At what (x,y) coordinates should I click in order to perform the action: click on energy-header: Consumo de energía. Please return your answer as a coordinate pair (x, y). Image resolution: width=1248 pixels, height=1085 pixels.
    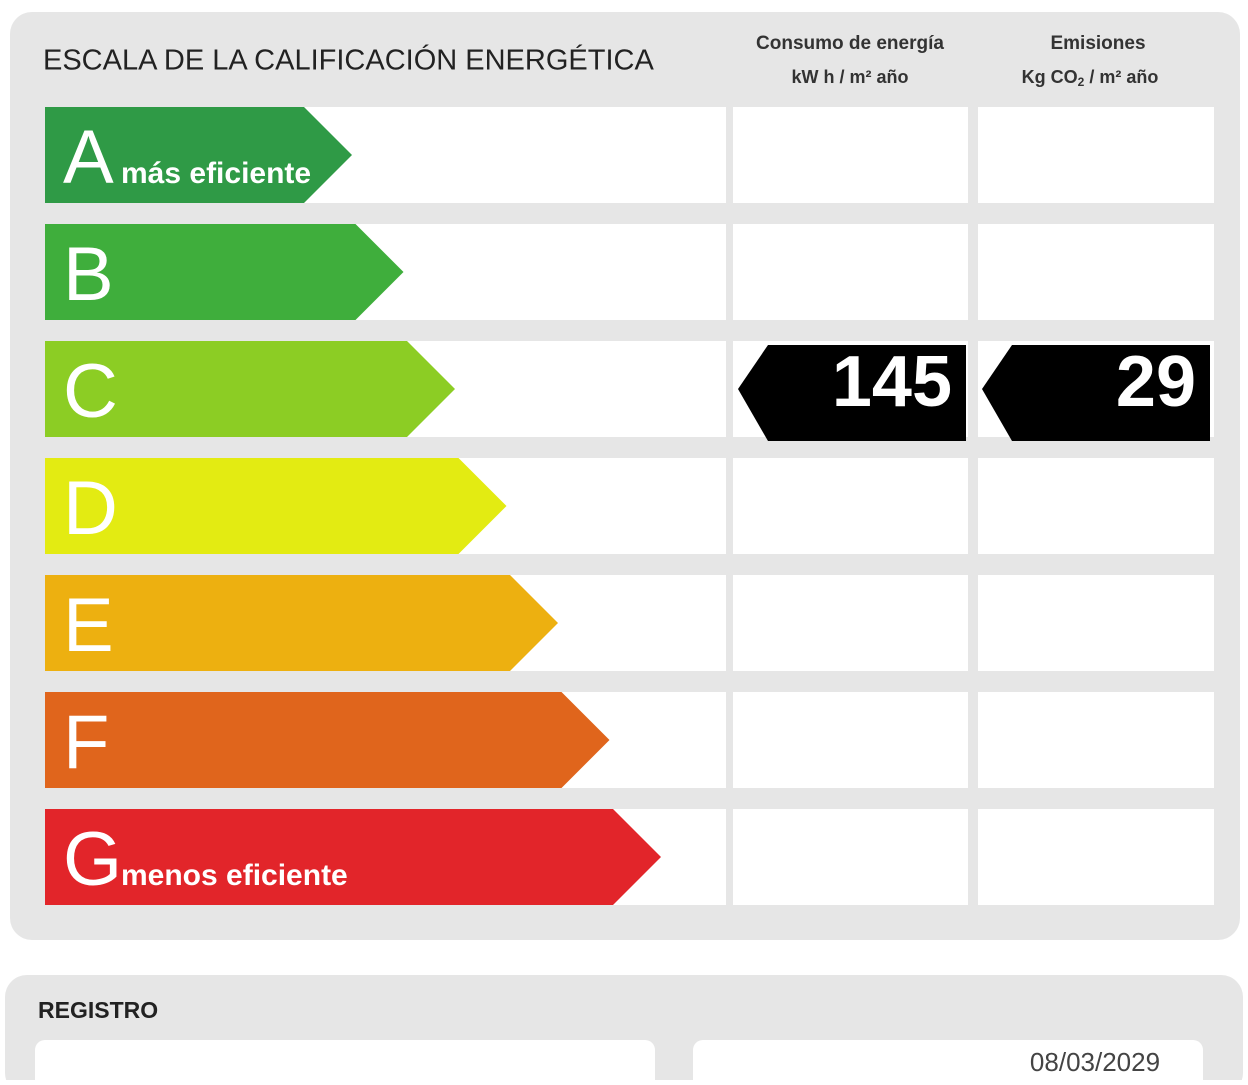
    Looking at the image, I should click on (850, 43).